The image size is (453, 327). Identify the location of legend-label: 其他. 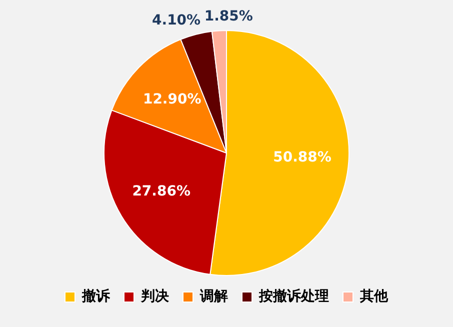
(374, 296).